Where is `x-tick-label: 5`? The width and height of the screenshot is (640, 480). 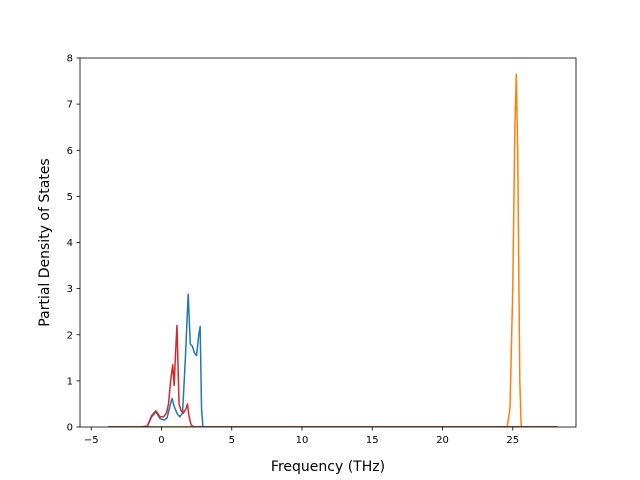
x-tick-label: 5 is located at coordinates (232, 440).